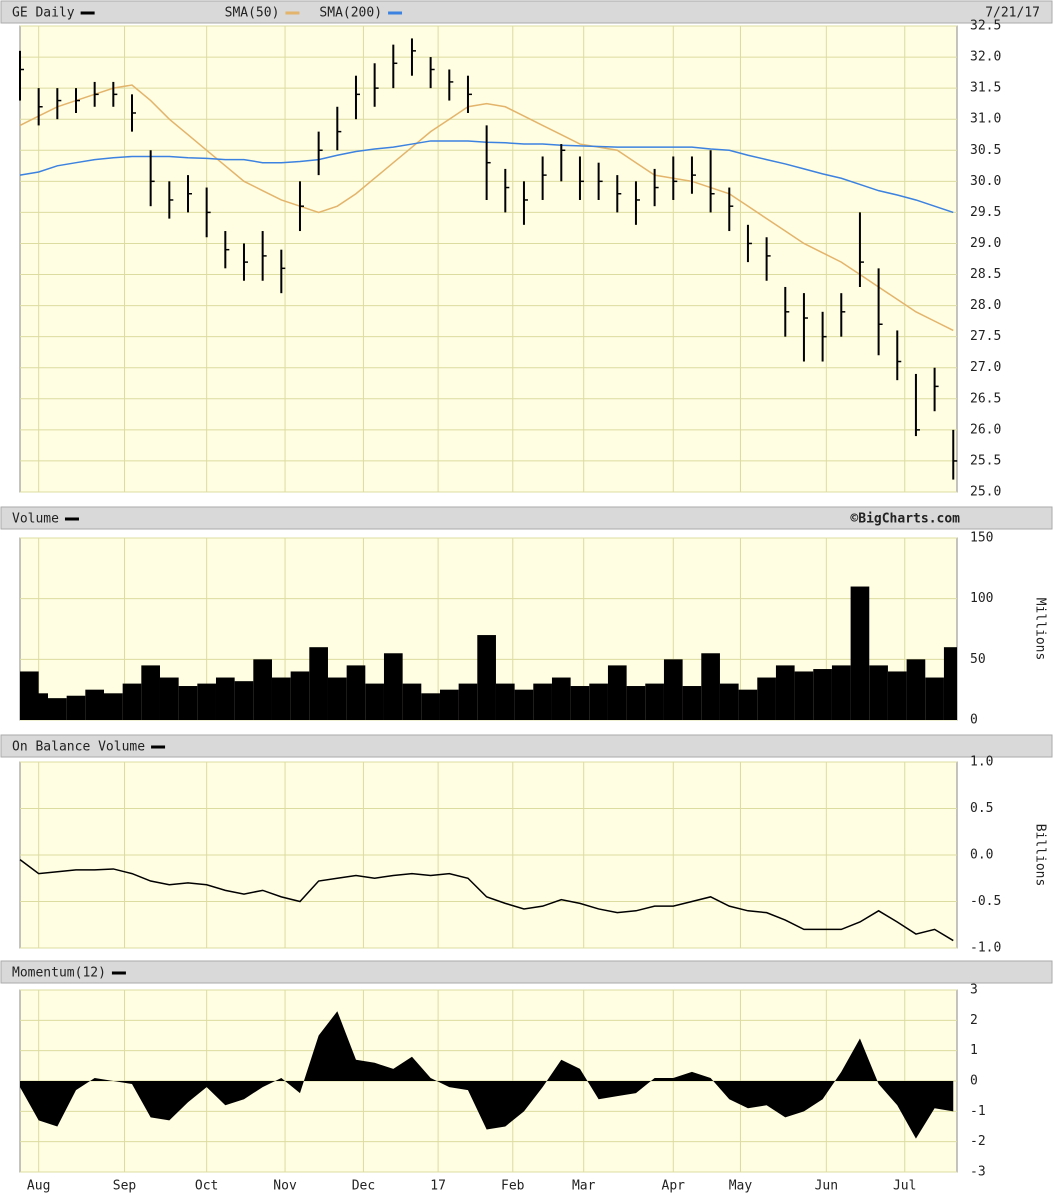 The width and height of the screenshot is (1054, 1204). What do you see at coordinates (985, 26) in the screenshot?
I see `y-tick-label: 32.5` at bounding box center [985, 26].